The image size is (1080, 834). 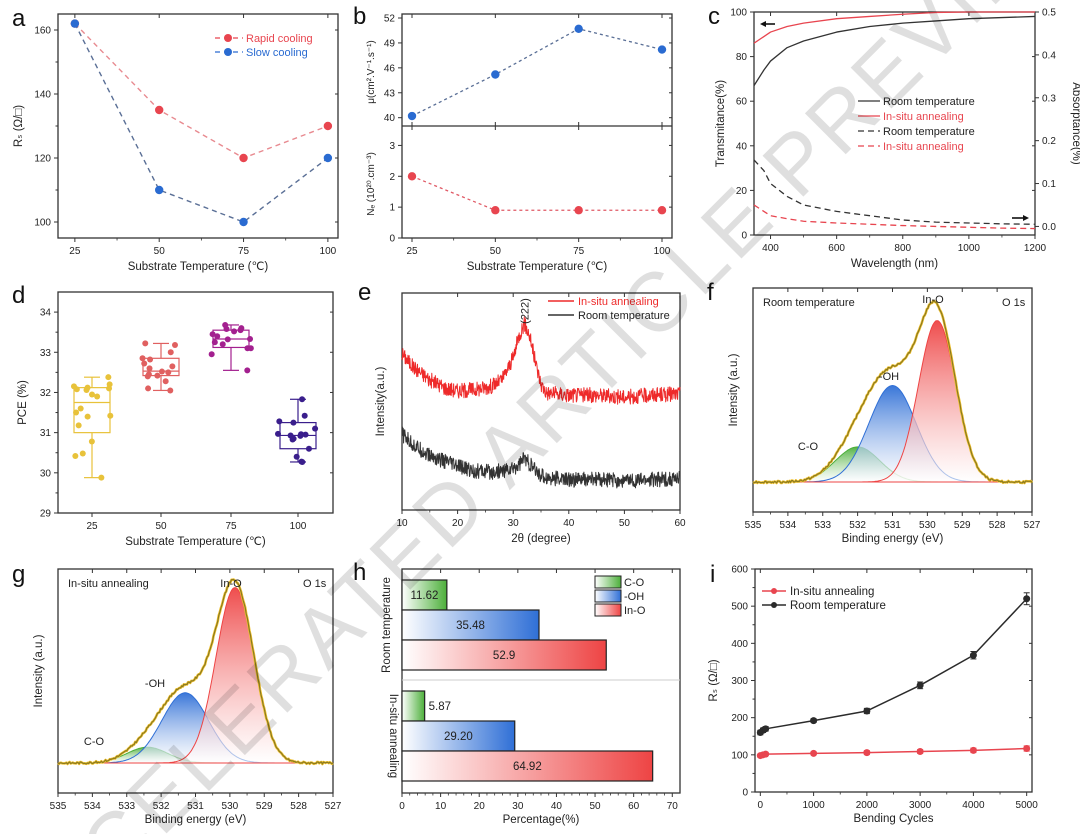 I want to click on y-tick-label: 0, so click(x=392, y=239).